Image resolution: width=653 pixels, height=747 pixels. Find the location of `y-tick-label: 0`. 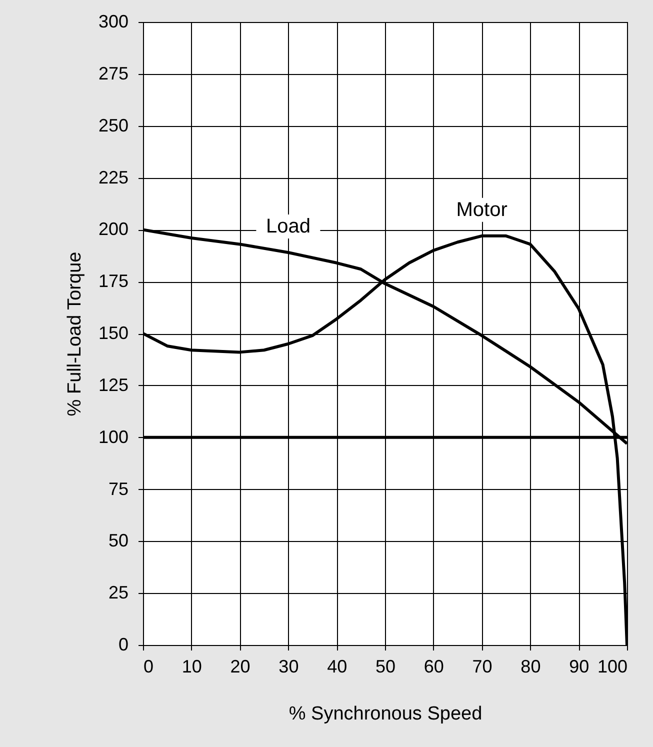

y-tick-label: 0 is located at coordinates (123, 644).